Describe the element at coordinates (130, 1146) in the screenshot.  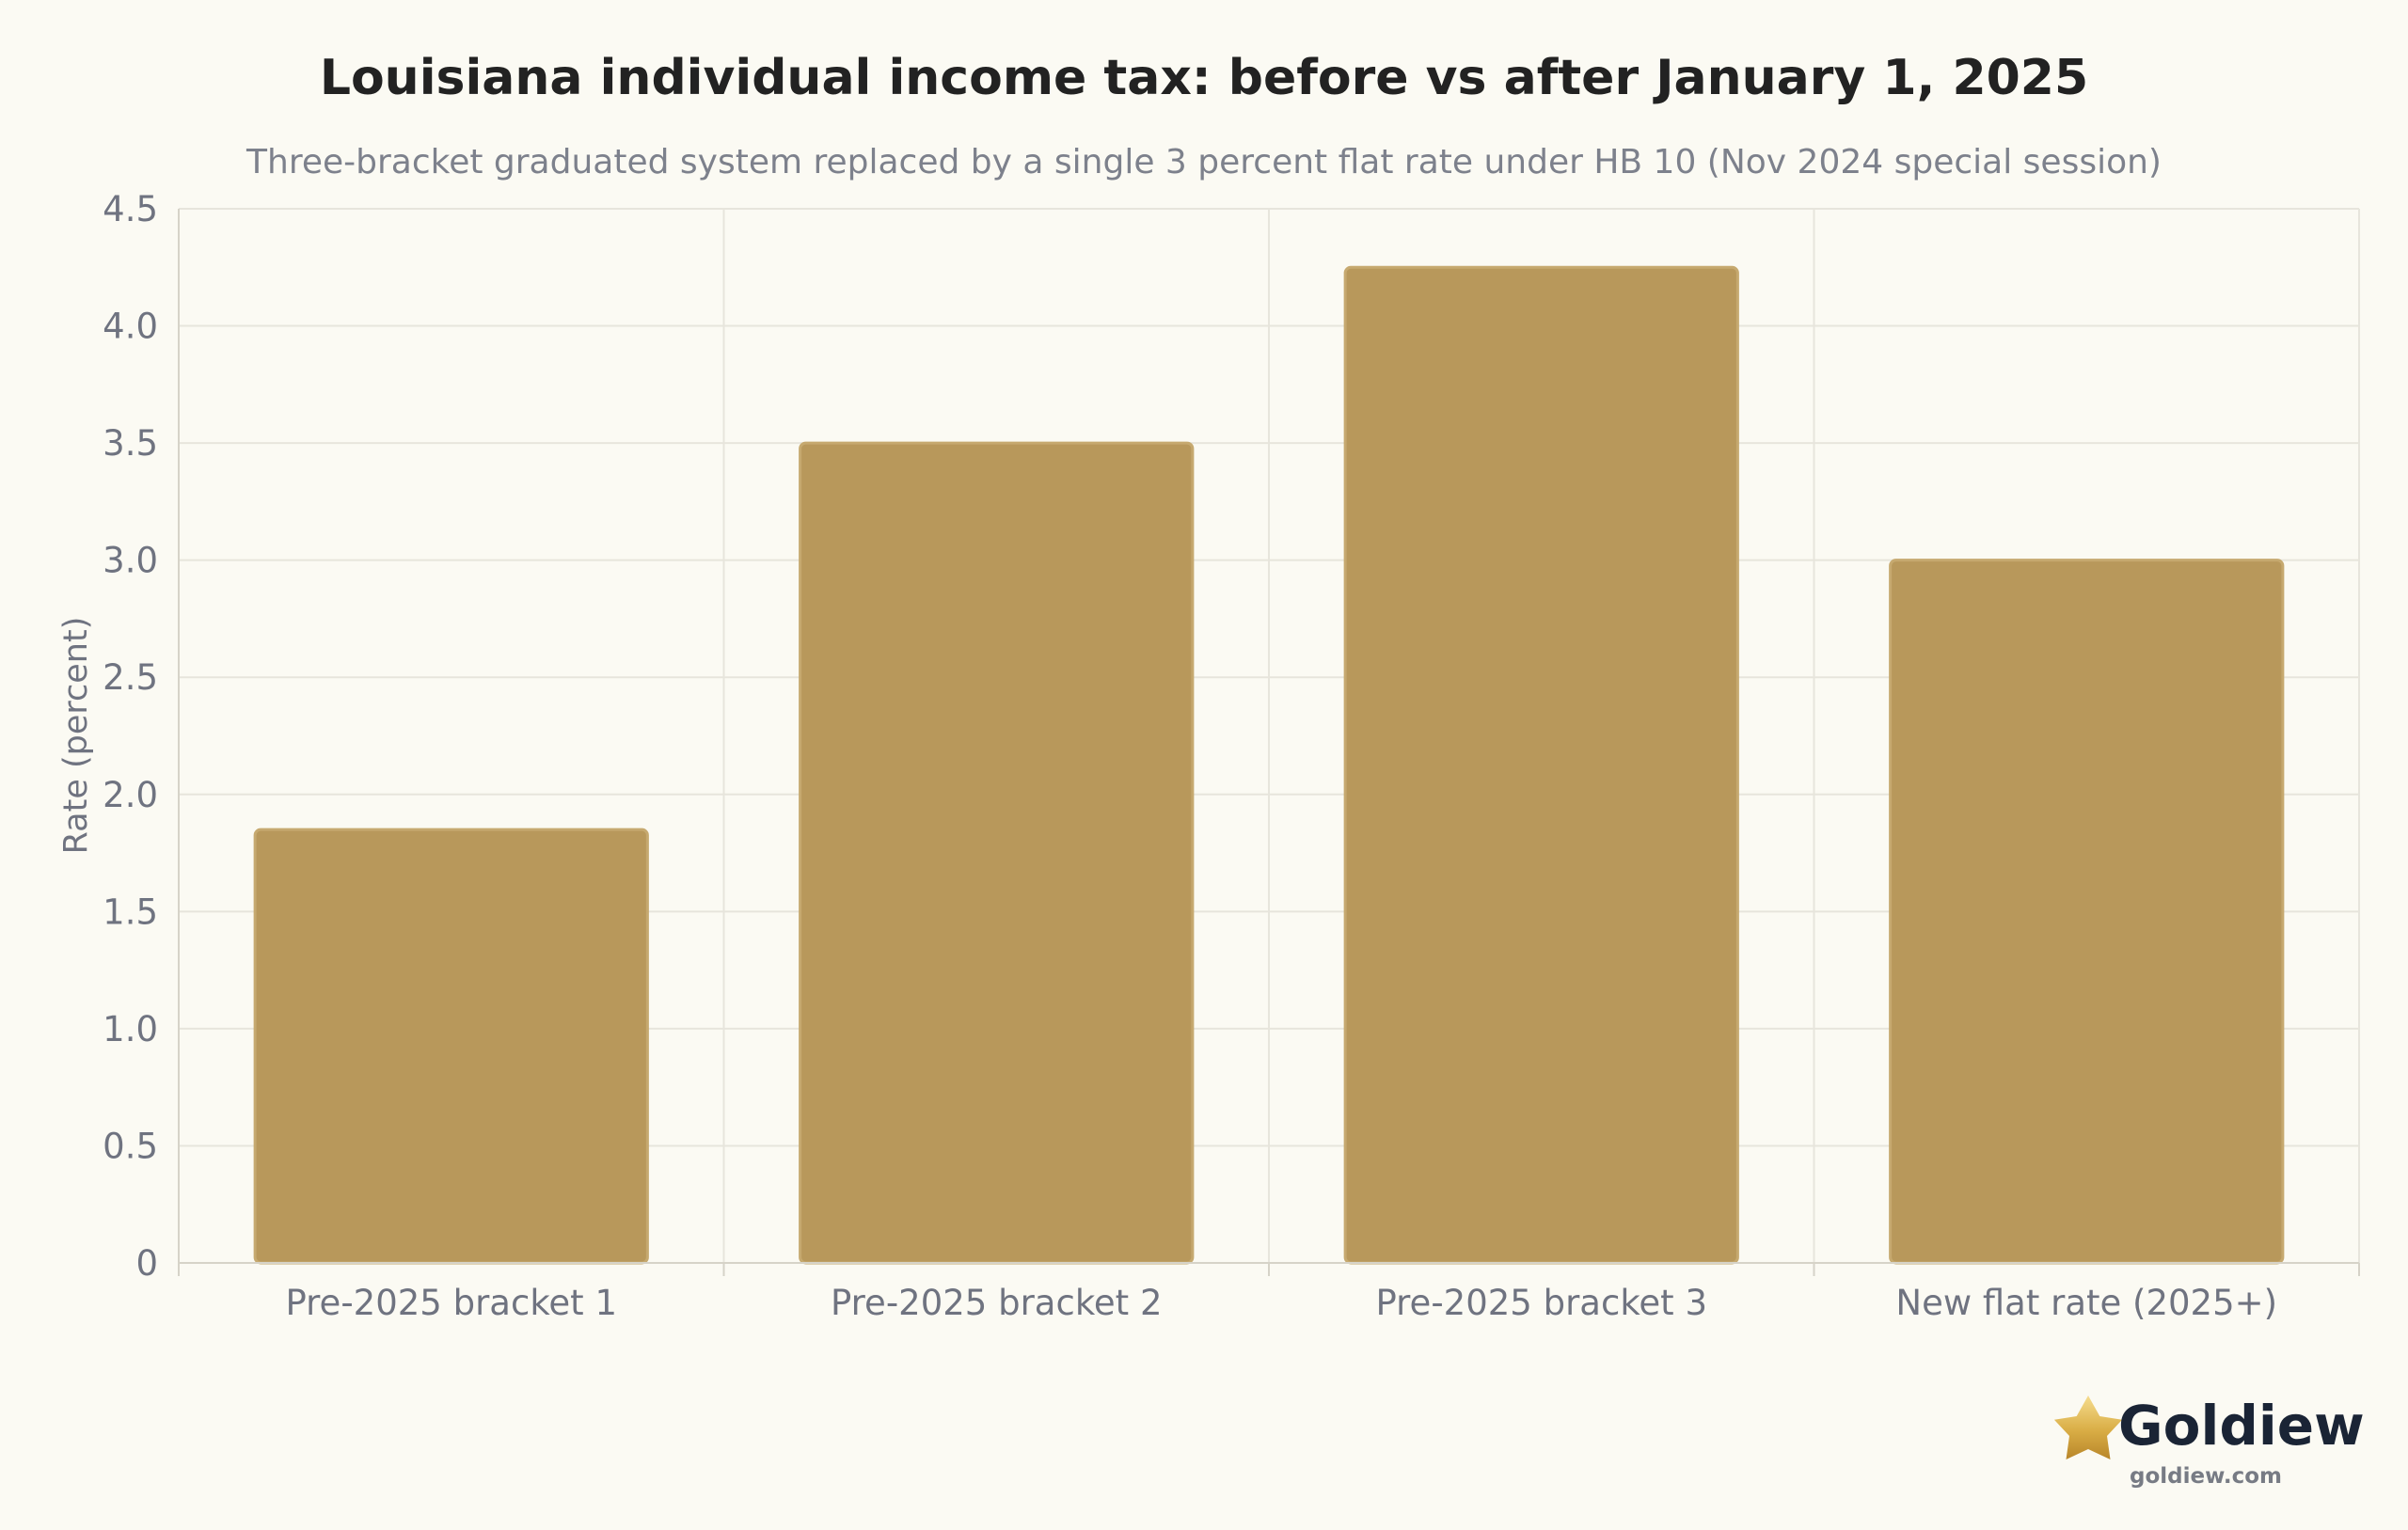
I see `y-tick-label: 0.5` at that location.